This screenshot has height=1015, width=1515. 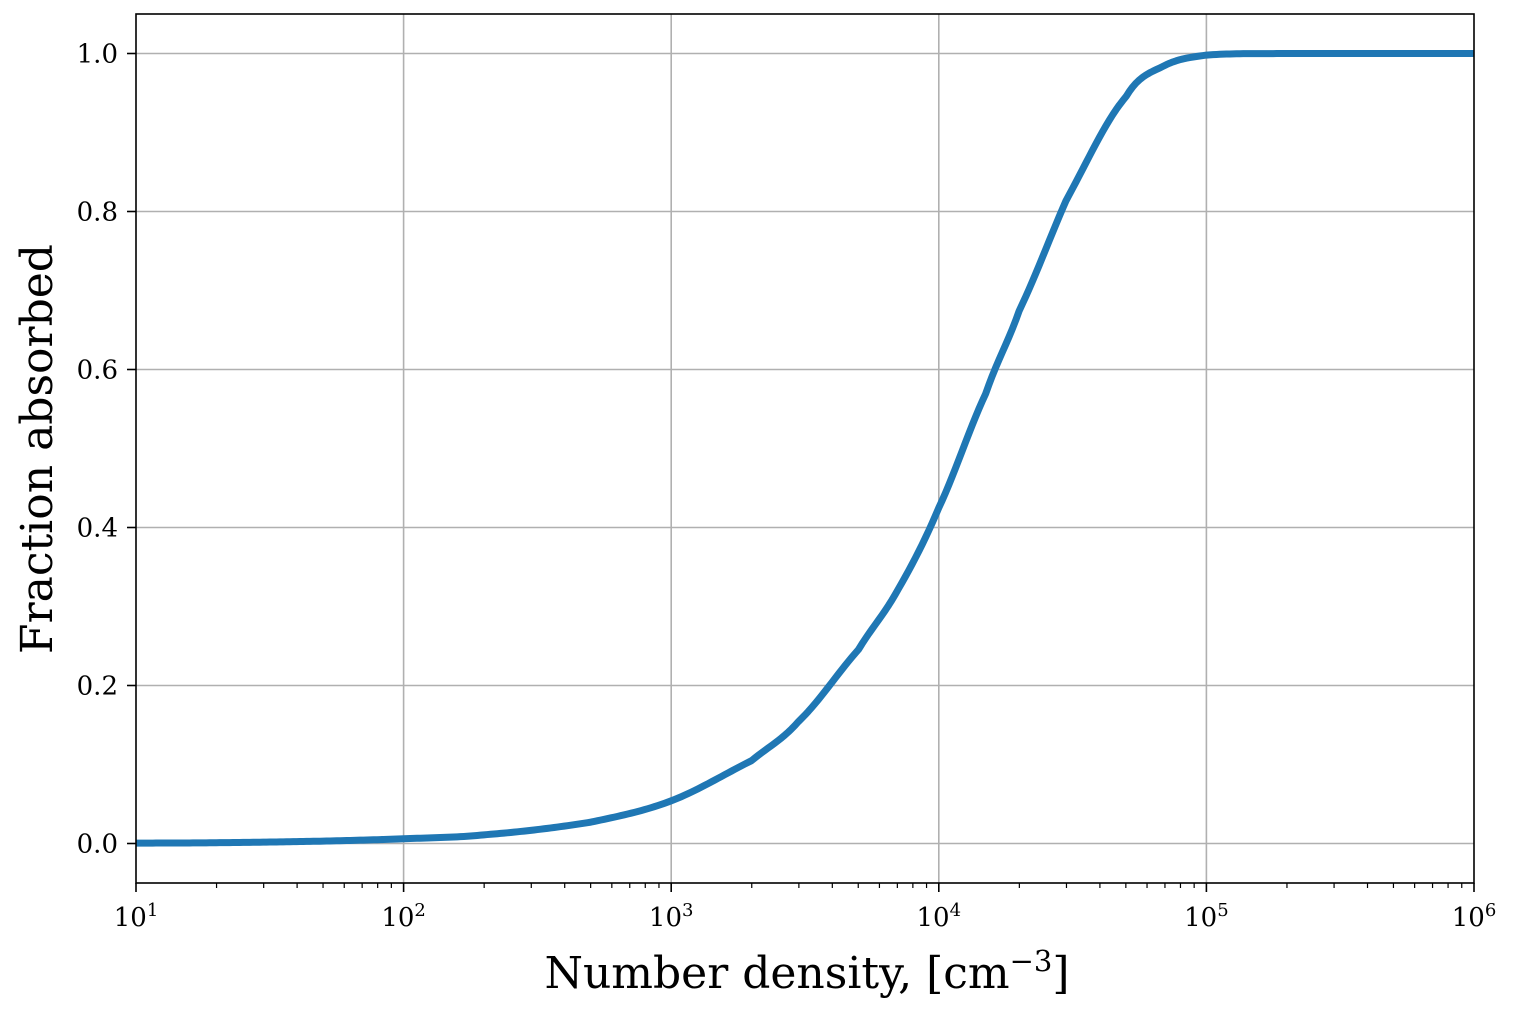 I want to click on y-axis-title: Fraction absorbed, so click(x=37, y=449).